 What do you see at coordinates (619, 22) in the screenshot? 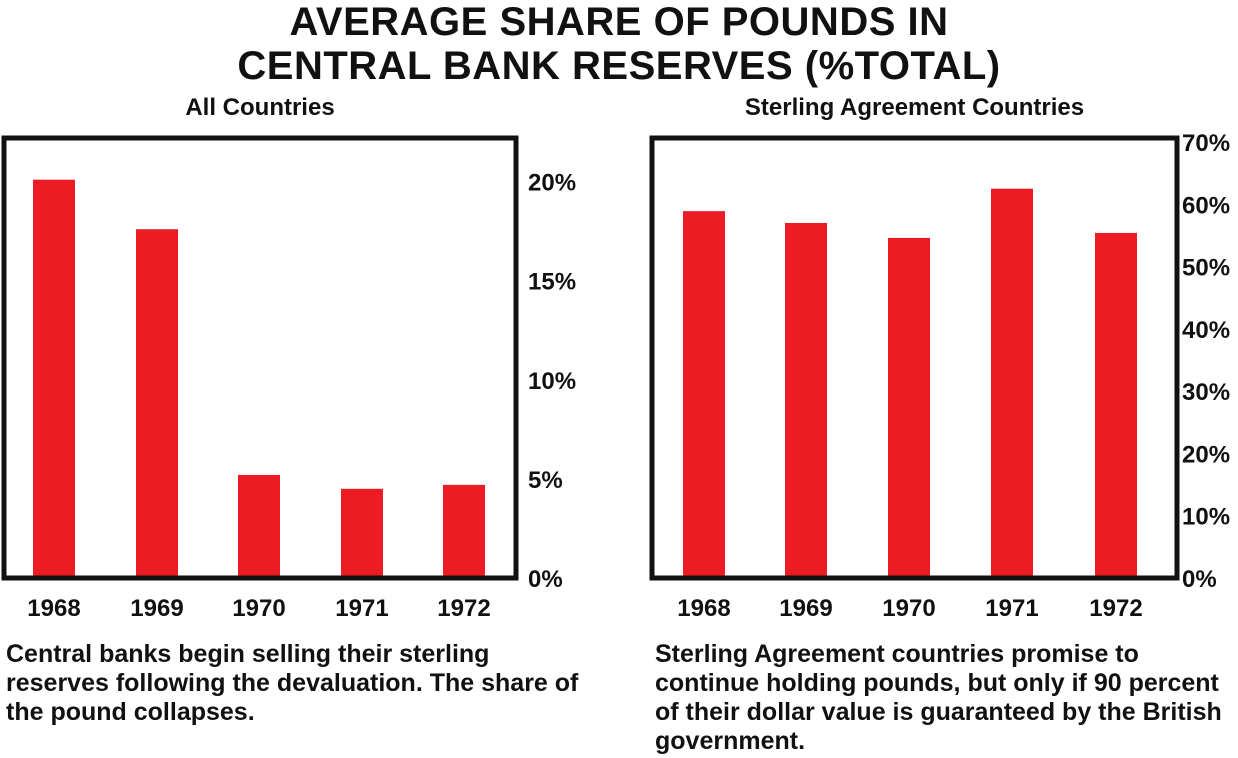
I see `main-title-line-1: AVERAGE SHARE OF POUNDS IN` at bounding box center [619, 22].